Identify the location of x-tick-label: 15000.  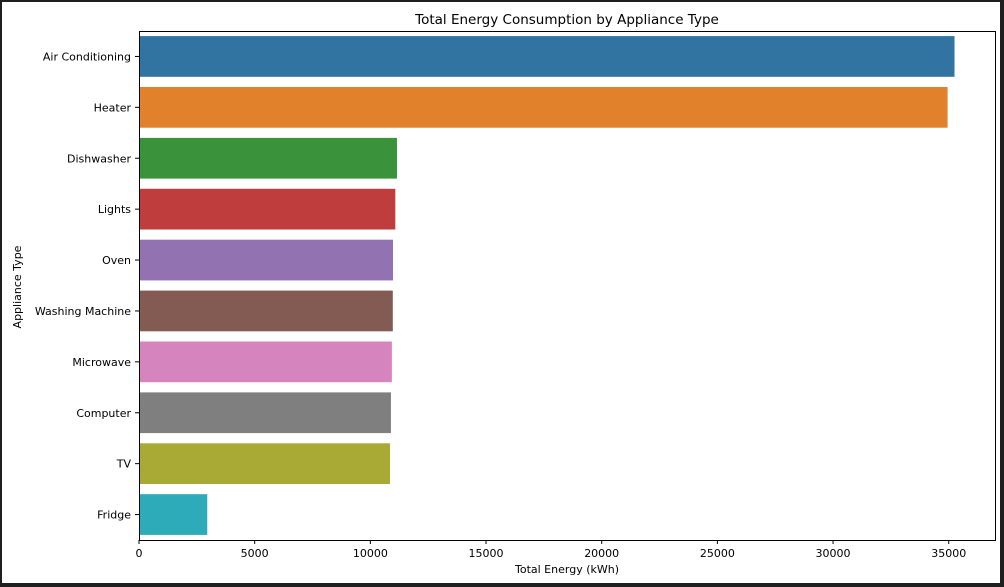
(486, 553).